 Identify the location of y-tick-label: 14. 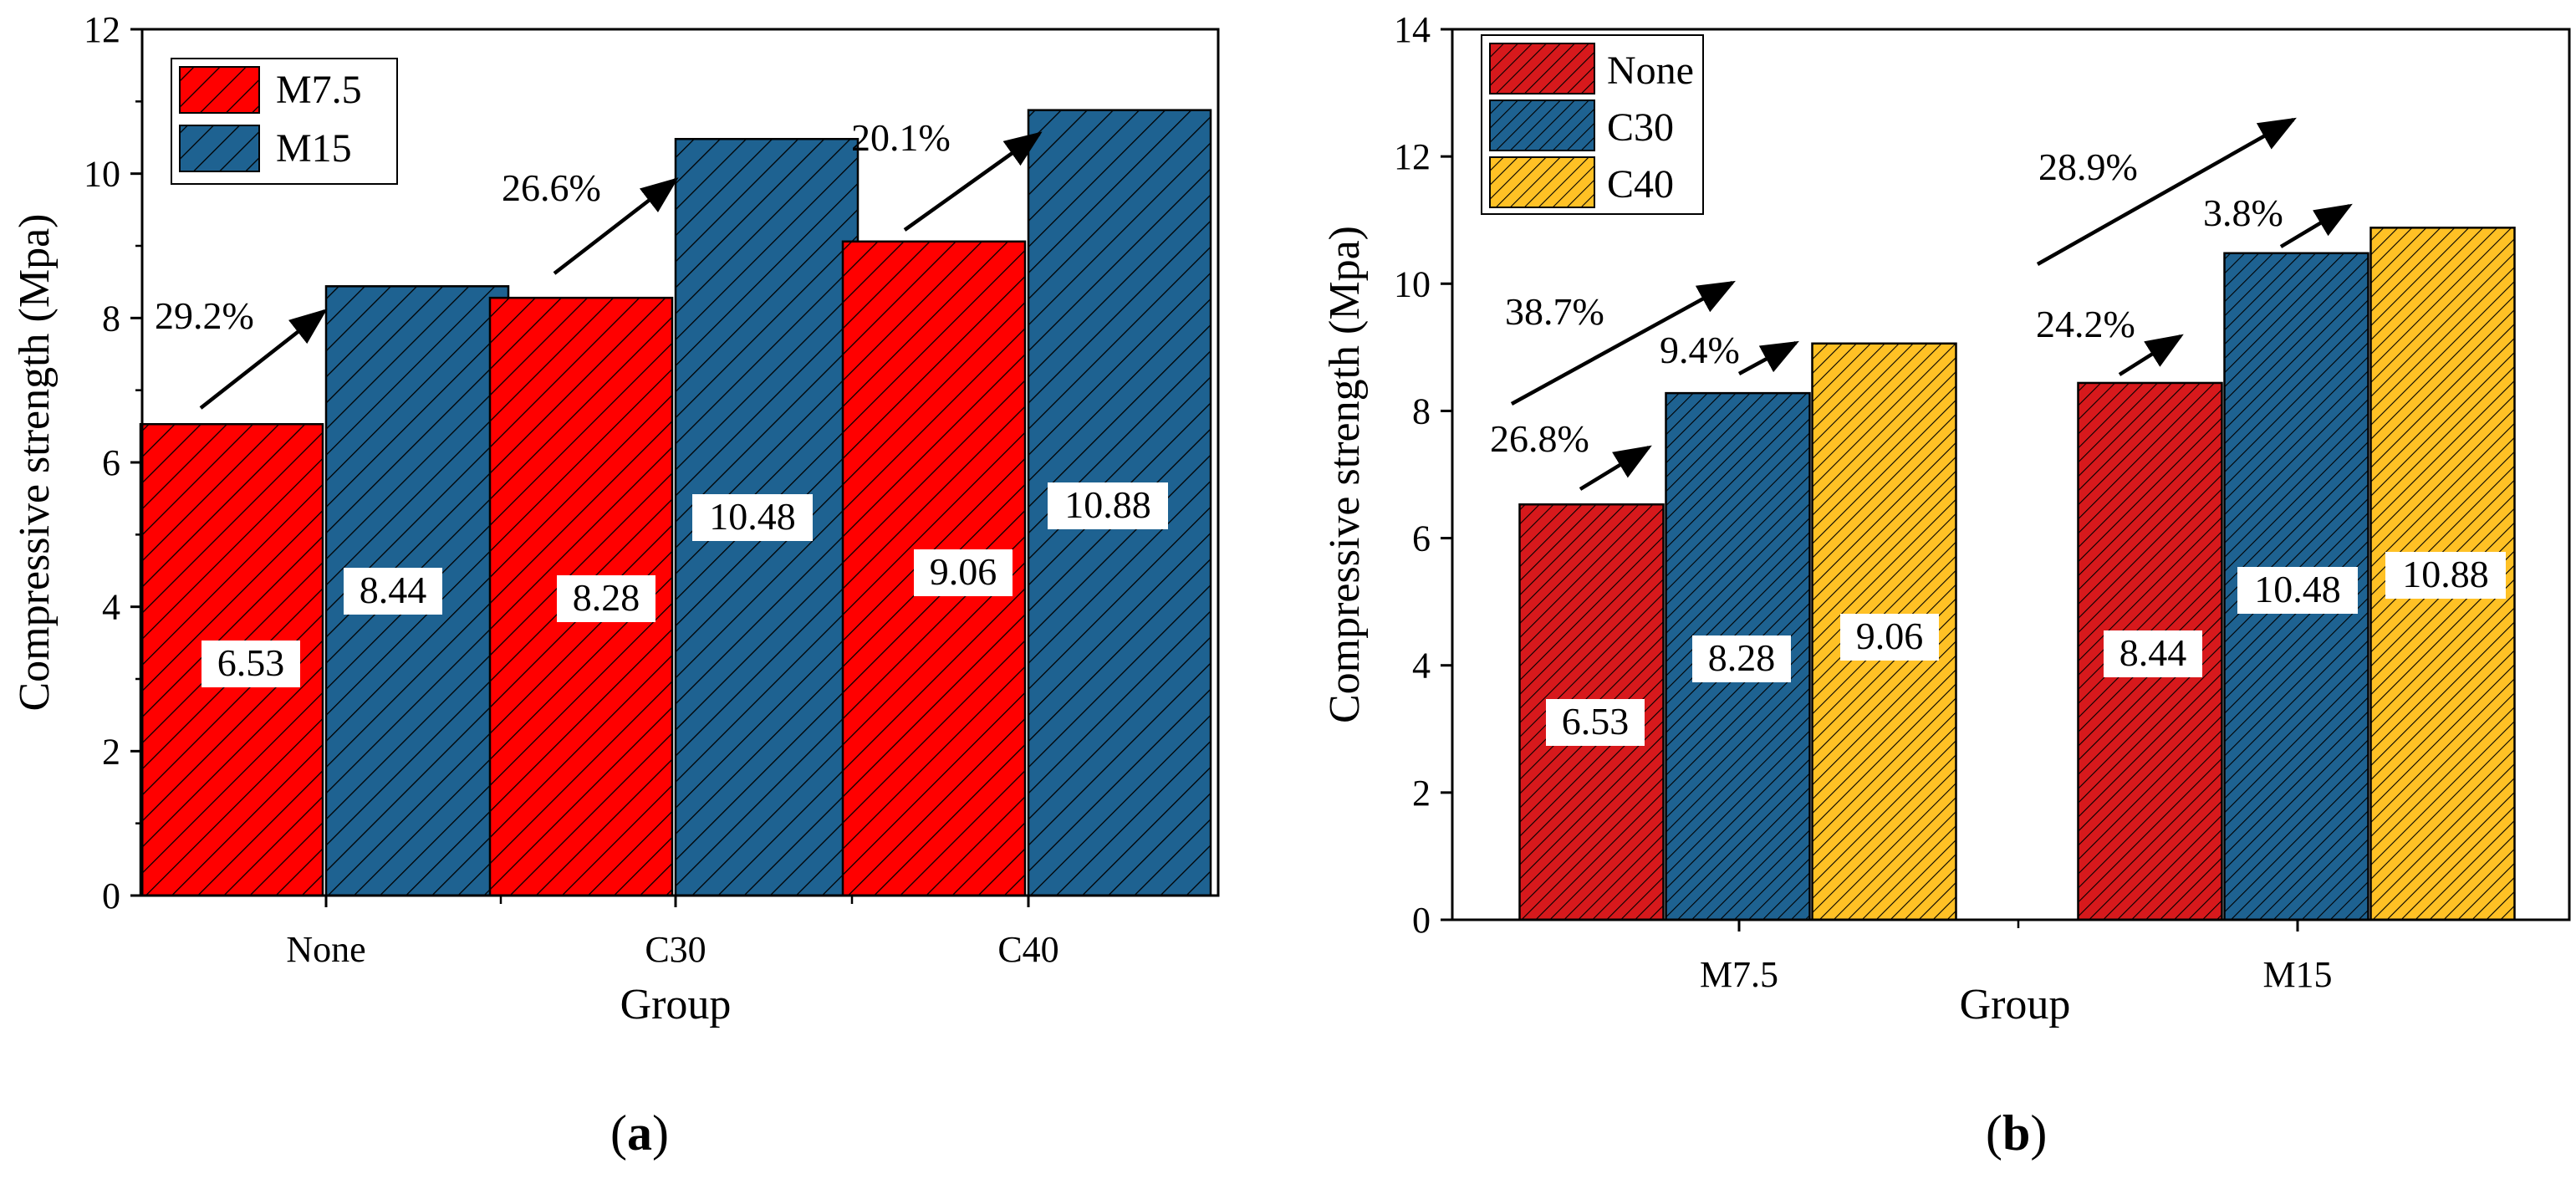
(1413, 29).